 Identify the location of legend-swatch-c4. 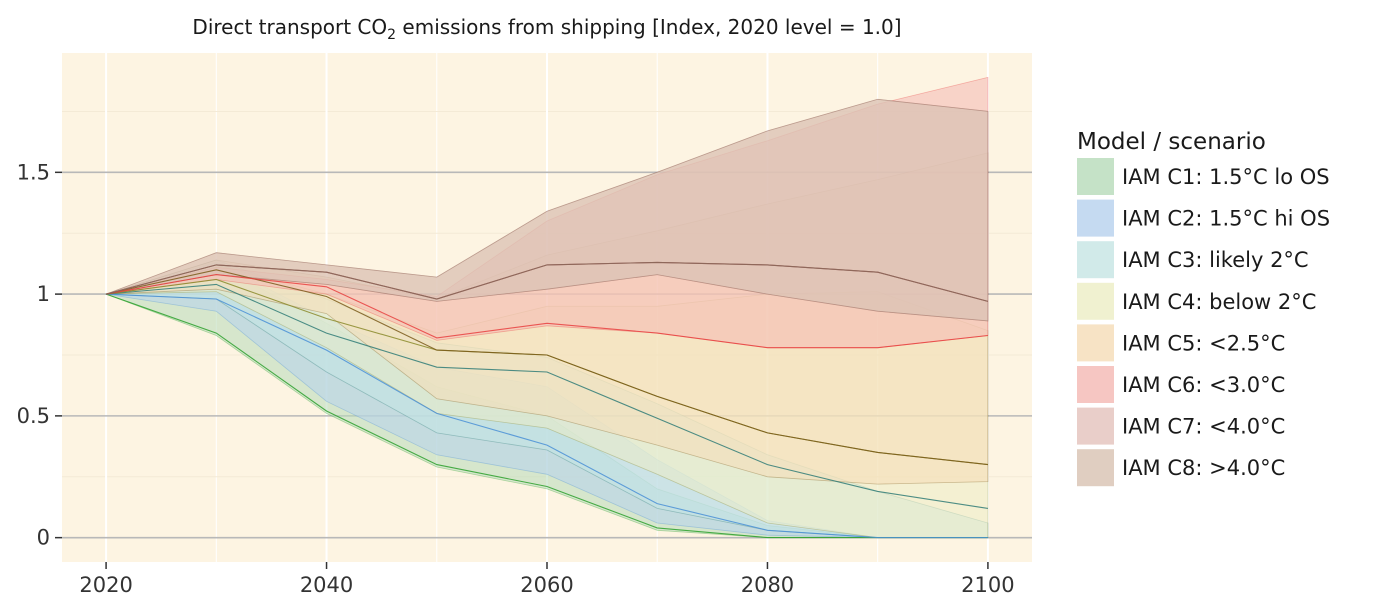
(1095, 301).